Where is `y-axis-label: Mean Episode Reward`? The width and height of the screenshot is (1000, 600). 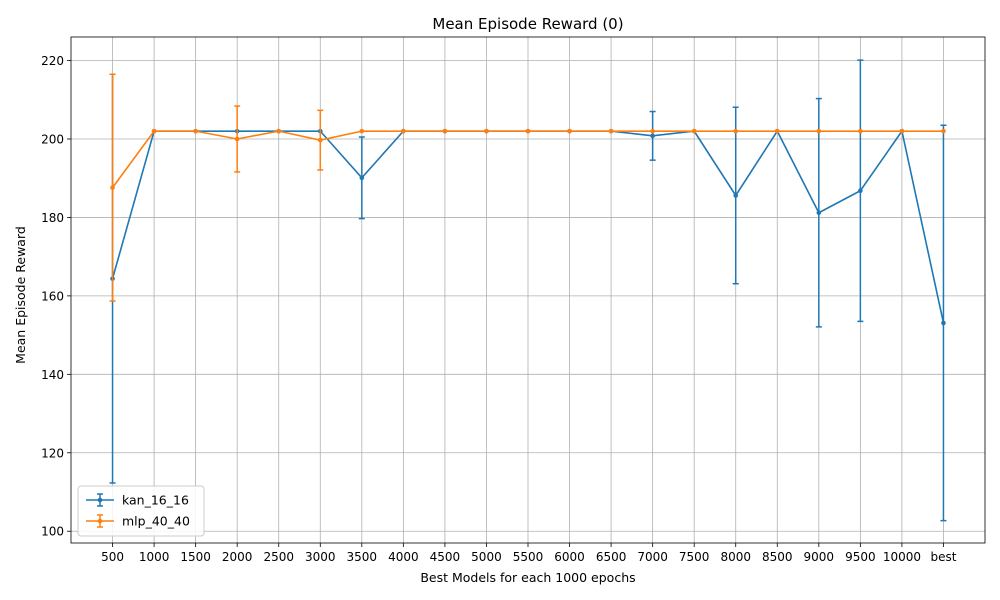
y-axis-label: Mean Episode Reward is located at coordinates (20, 295).